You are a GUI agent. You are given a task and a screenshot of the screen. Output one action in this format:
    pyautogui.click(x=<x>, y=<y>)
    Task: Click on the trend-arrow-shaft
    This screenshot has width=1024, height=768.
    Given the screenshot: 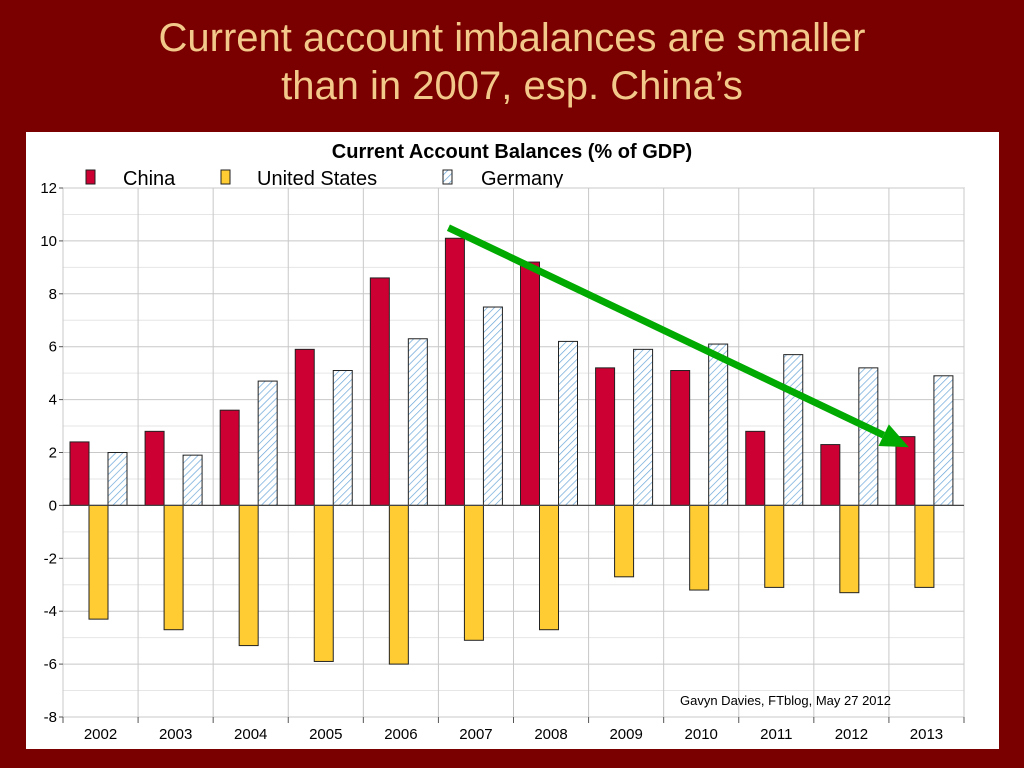 What is the action you would take?
    pyautogui.click(x=666, y=331)
    